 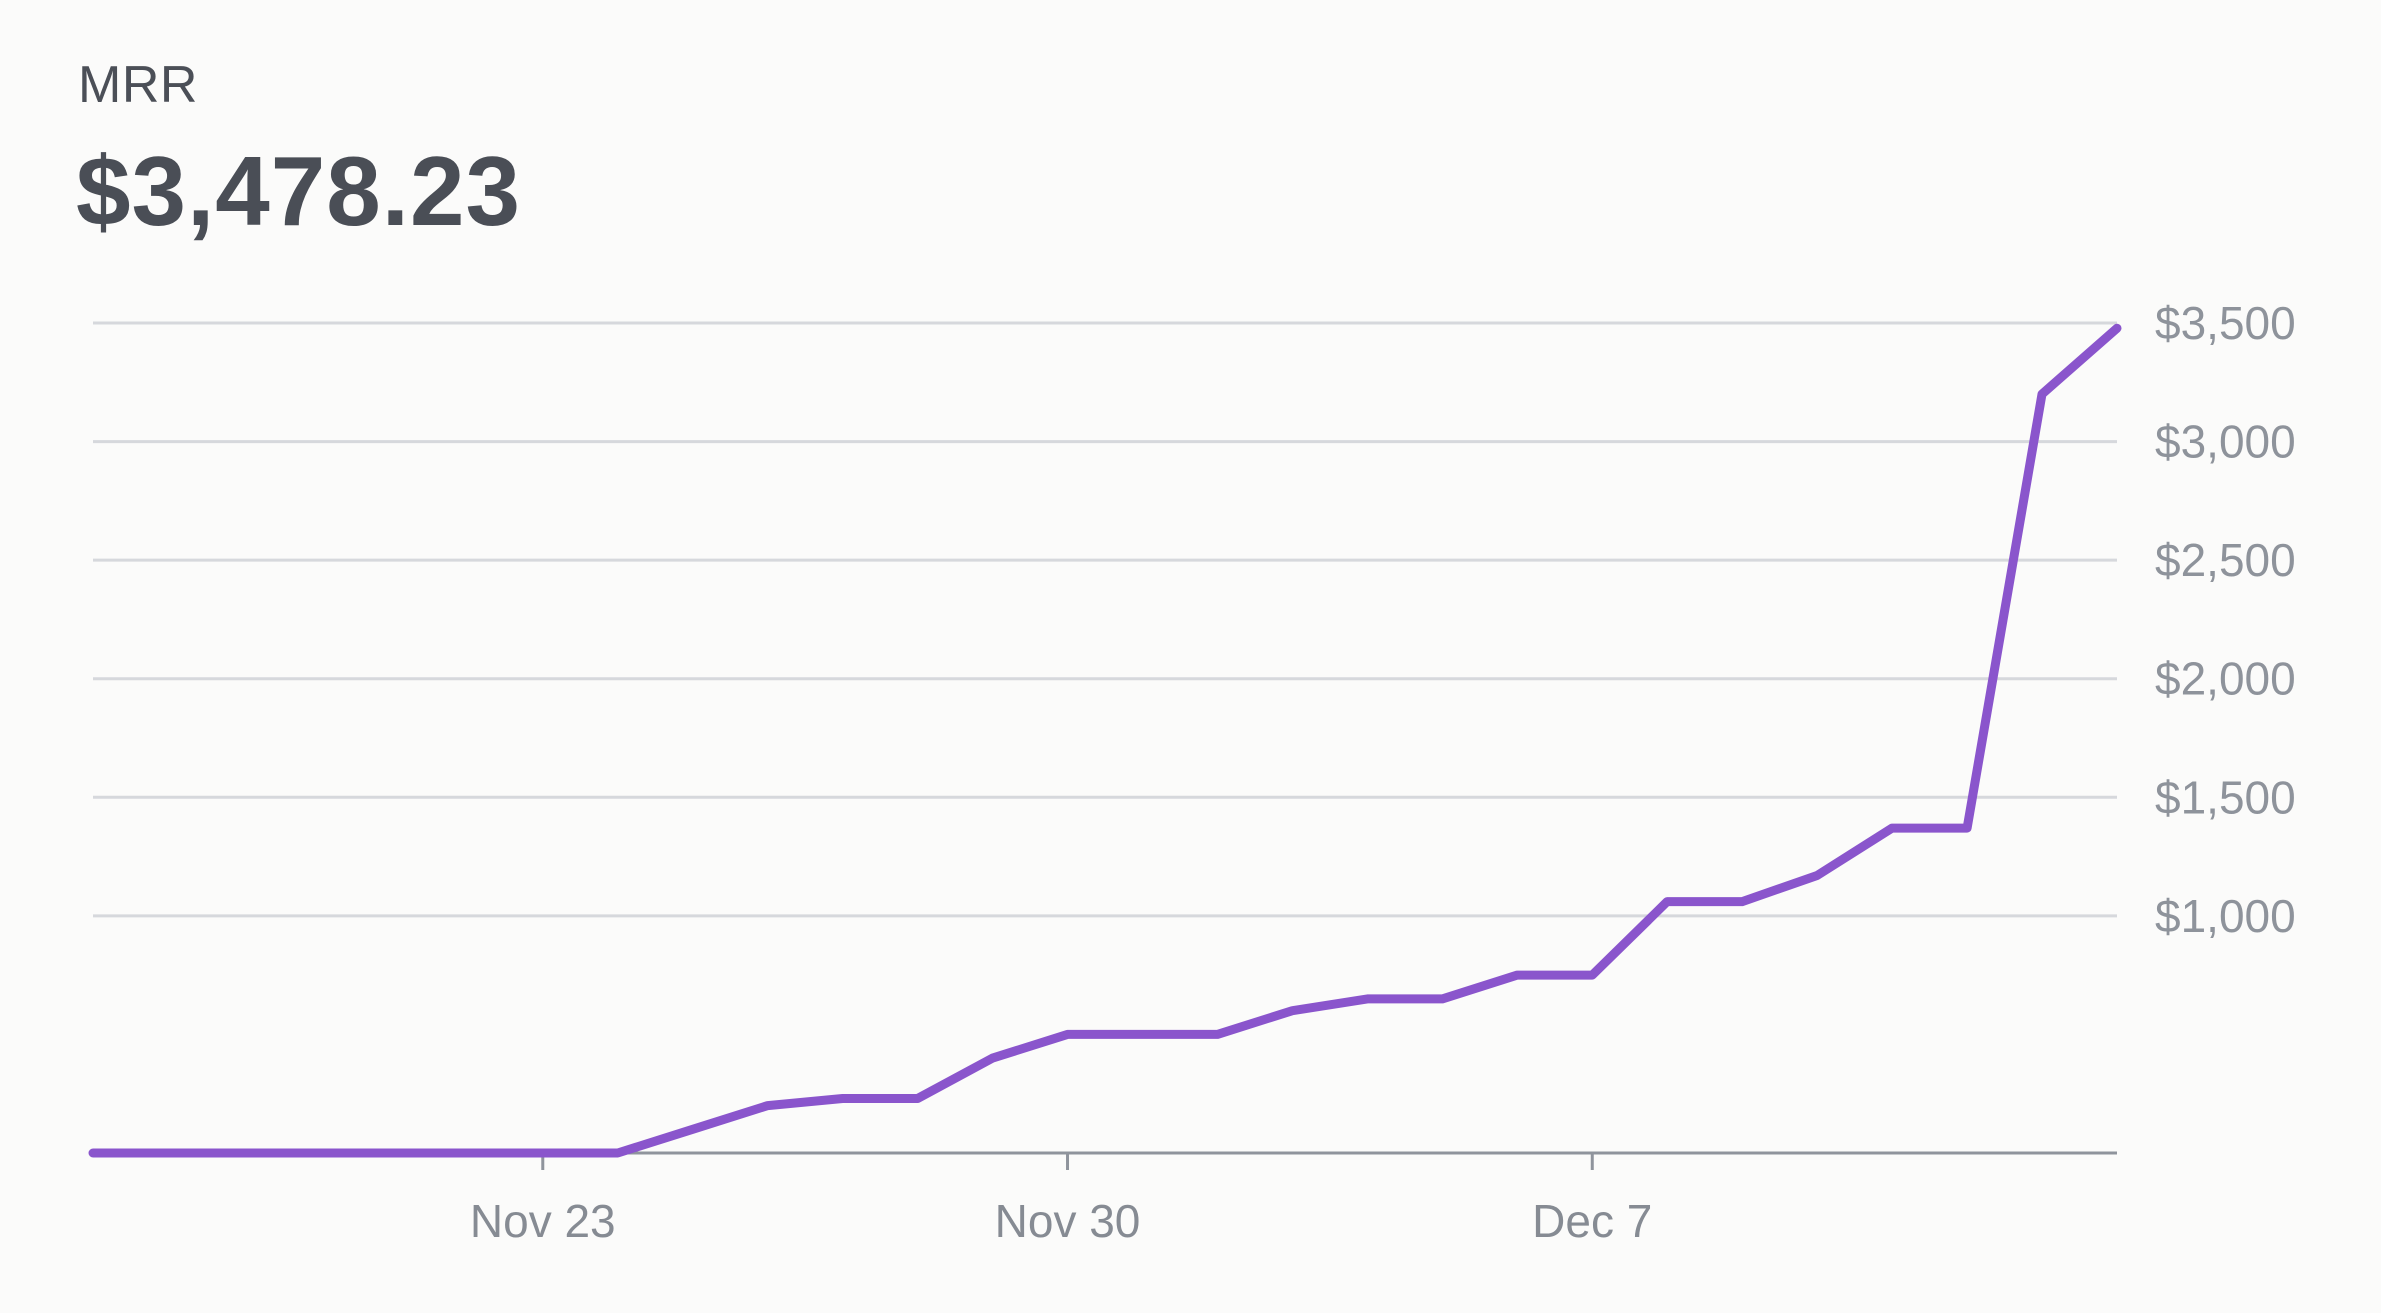 I want to click on x-tick-label: Nov 30, so click(x=1068, y=1221).